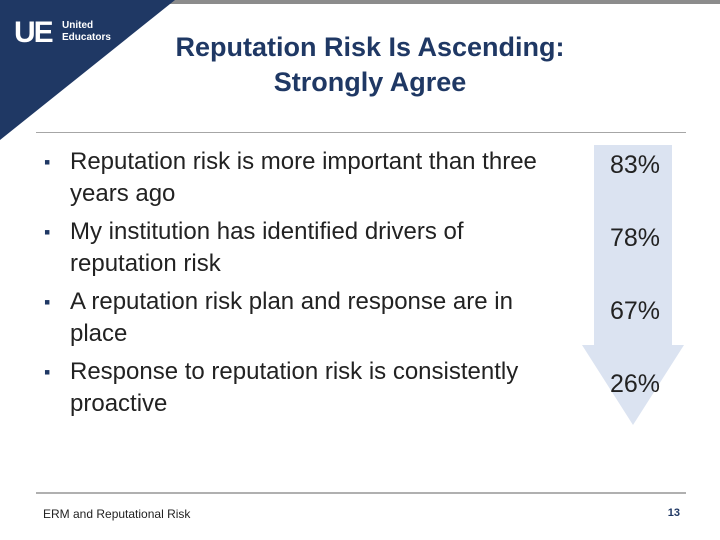 The height and width of the screenshot is (540, 720). Describe the element at coordinates (117, 514) in the screenshot. I see `footer-label: ERM and Reputational Risk` at that location.